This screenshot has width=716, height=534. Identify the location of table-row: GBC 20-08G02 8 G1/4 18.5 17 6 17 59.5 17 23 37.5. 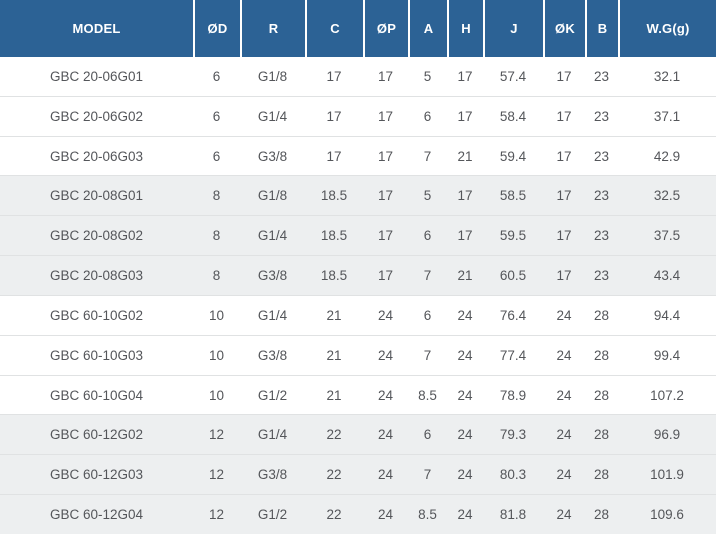
(358, 235).